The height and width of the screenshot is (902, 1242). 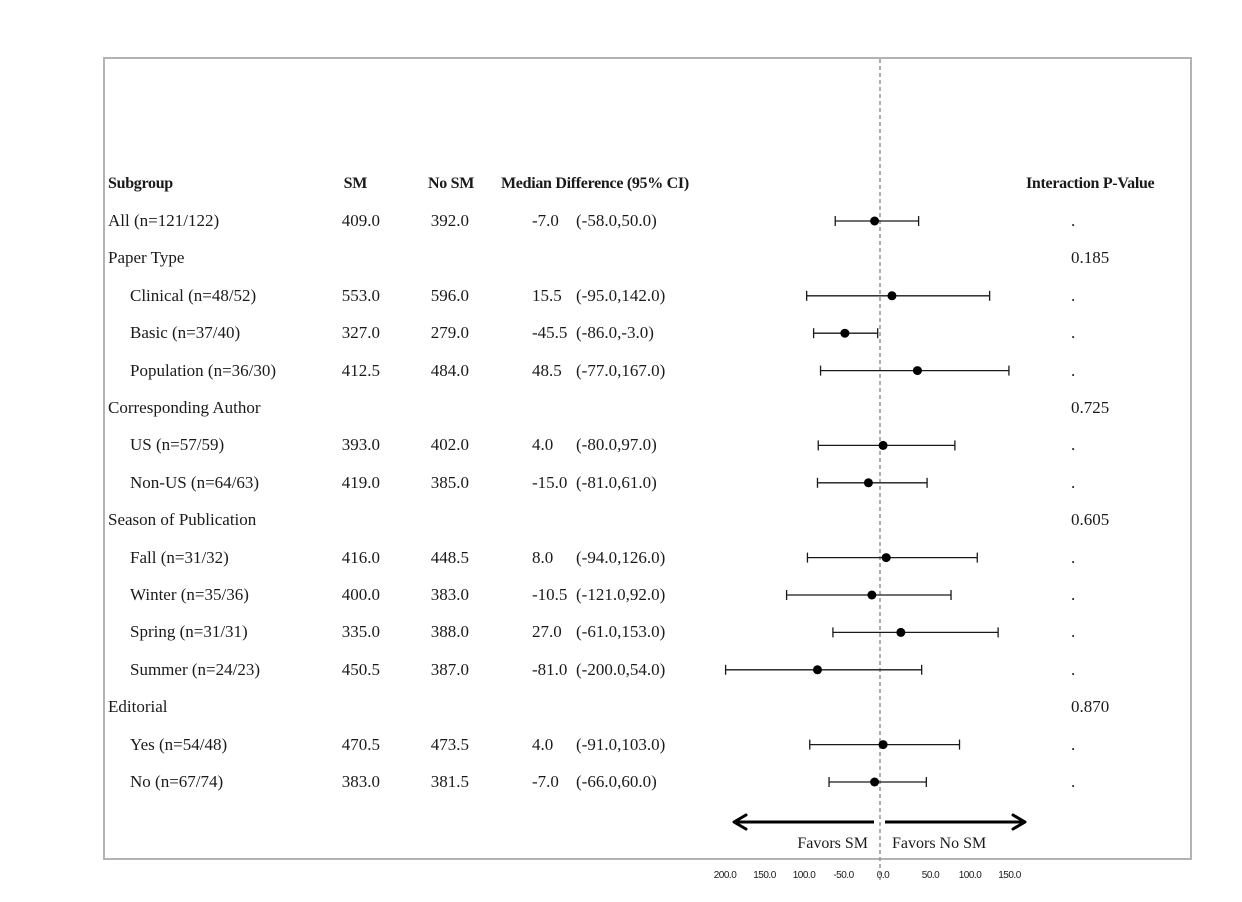 What do you see at coordinates (164, 220) in the screenshot?
I see `subgroup-label: All (n=121/122)` at bounding box center [164, 220].